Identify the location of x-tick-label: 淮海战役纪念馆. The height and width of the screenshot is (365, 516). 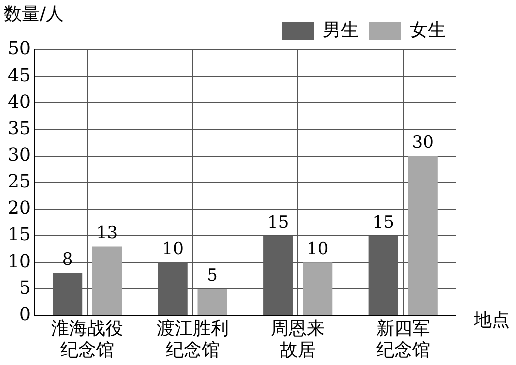
(88, 339).